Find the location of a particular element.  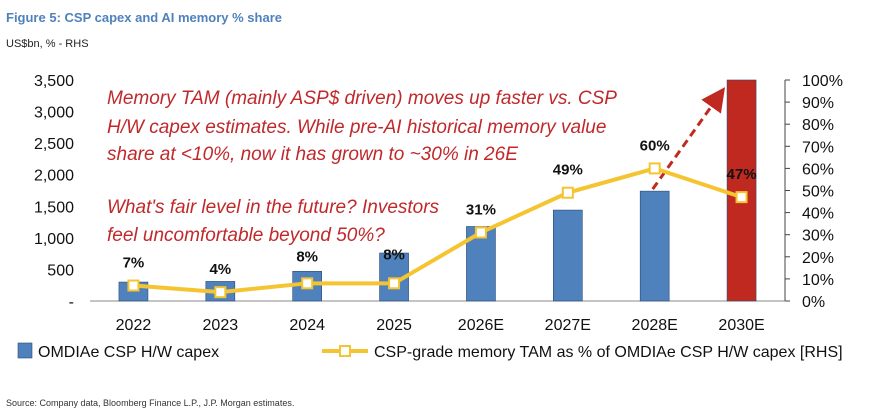

x-axis-tick-label: 2028E is located at coordinates (655, 325).